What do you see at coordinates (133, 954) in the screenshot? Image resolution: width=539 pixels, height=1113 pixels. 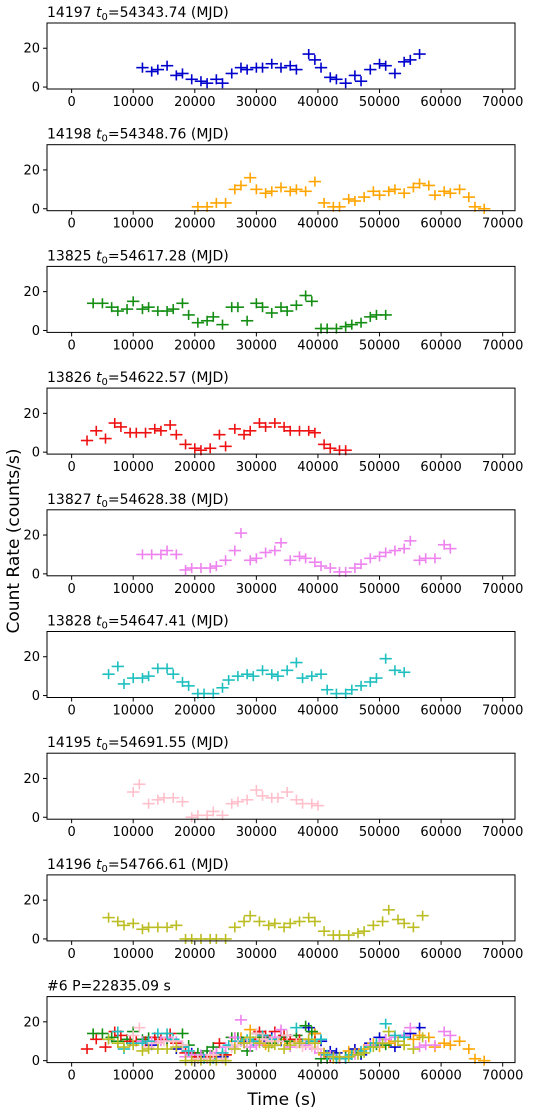 I see `x-tick-label: 10000` at bounding box center [133, 954].